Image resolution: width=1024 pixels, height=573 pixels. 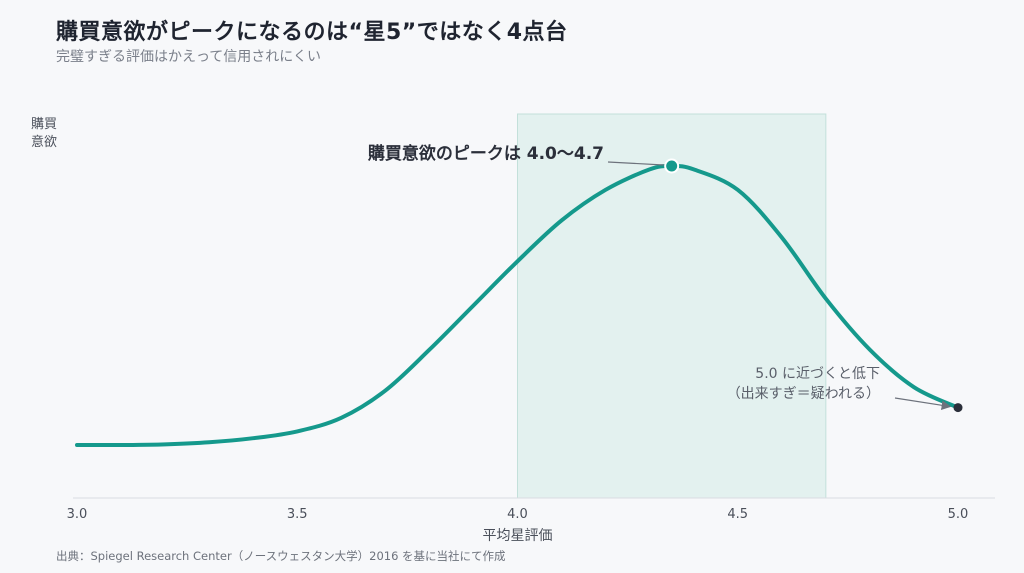 What do you see at coordinates (297, 514) in the screenshot?
I see `x-tick-label: 3.5` at bounding box center [297, 514].